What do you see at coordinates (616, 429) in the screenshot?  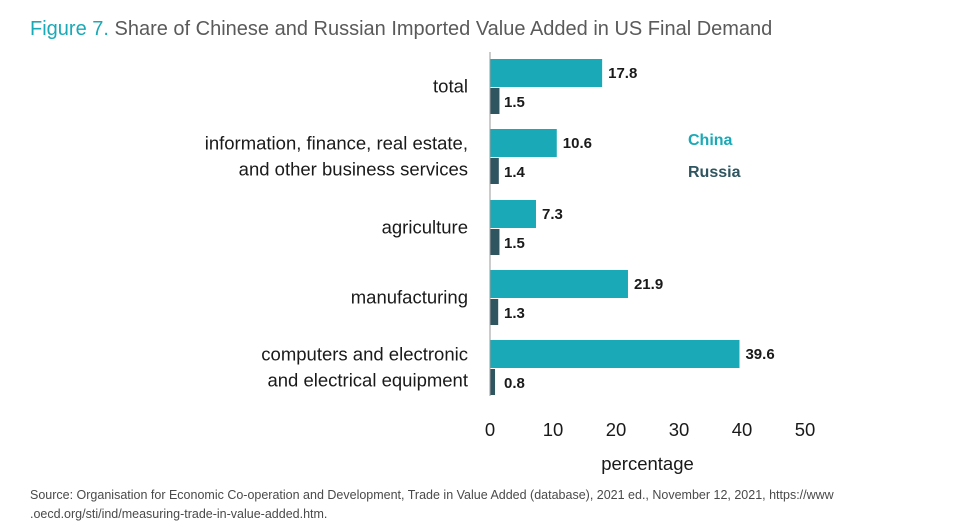 I see `x-tick-label: 20` at bounding box center [616, 429].